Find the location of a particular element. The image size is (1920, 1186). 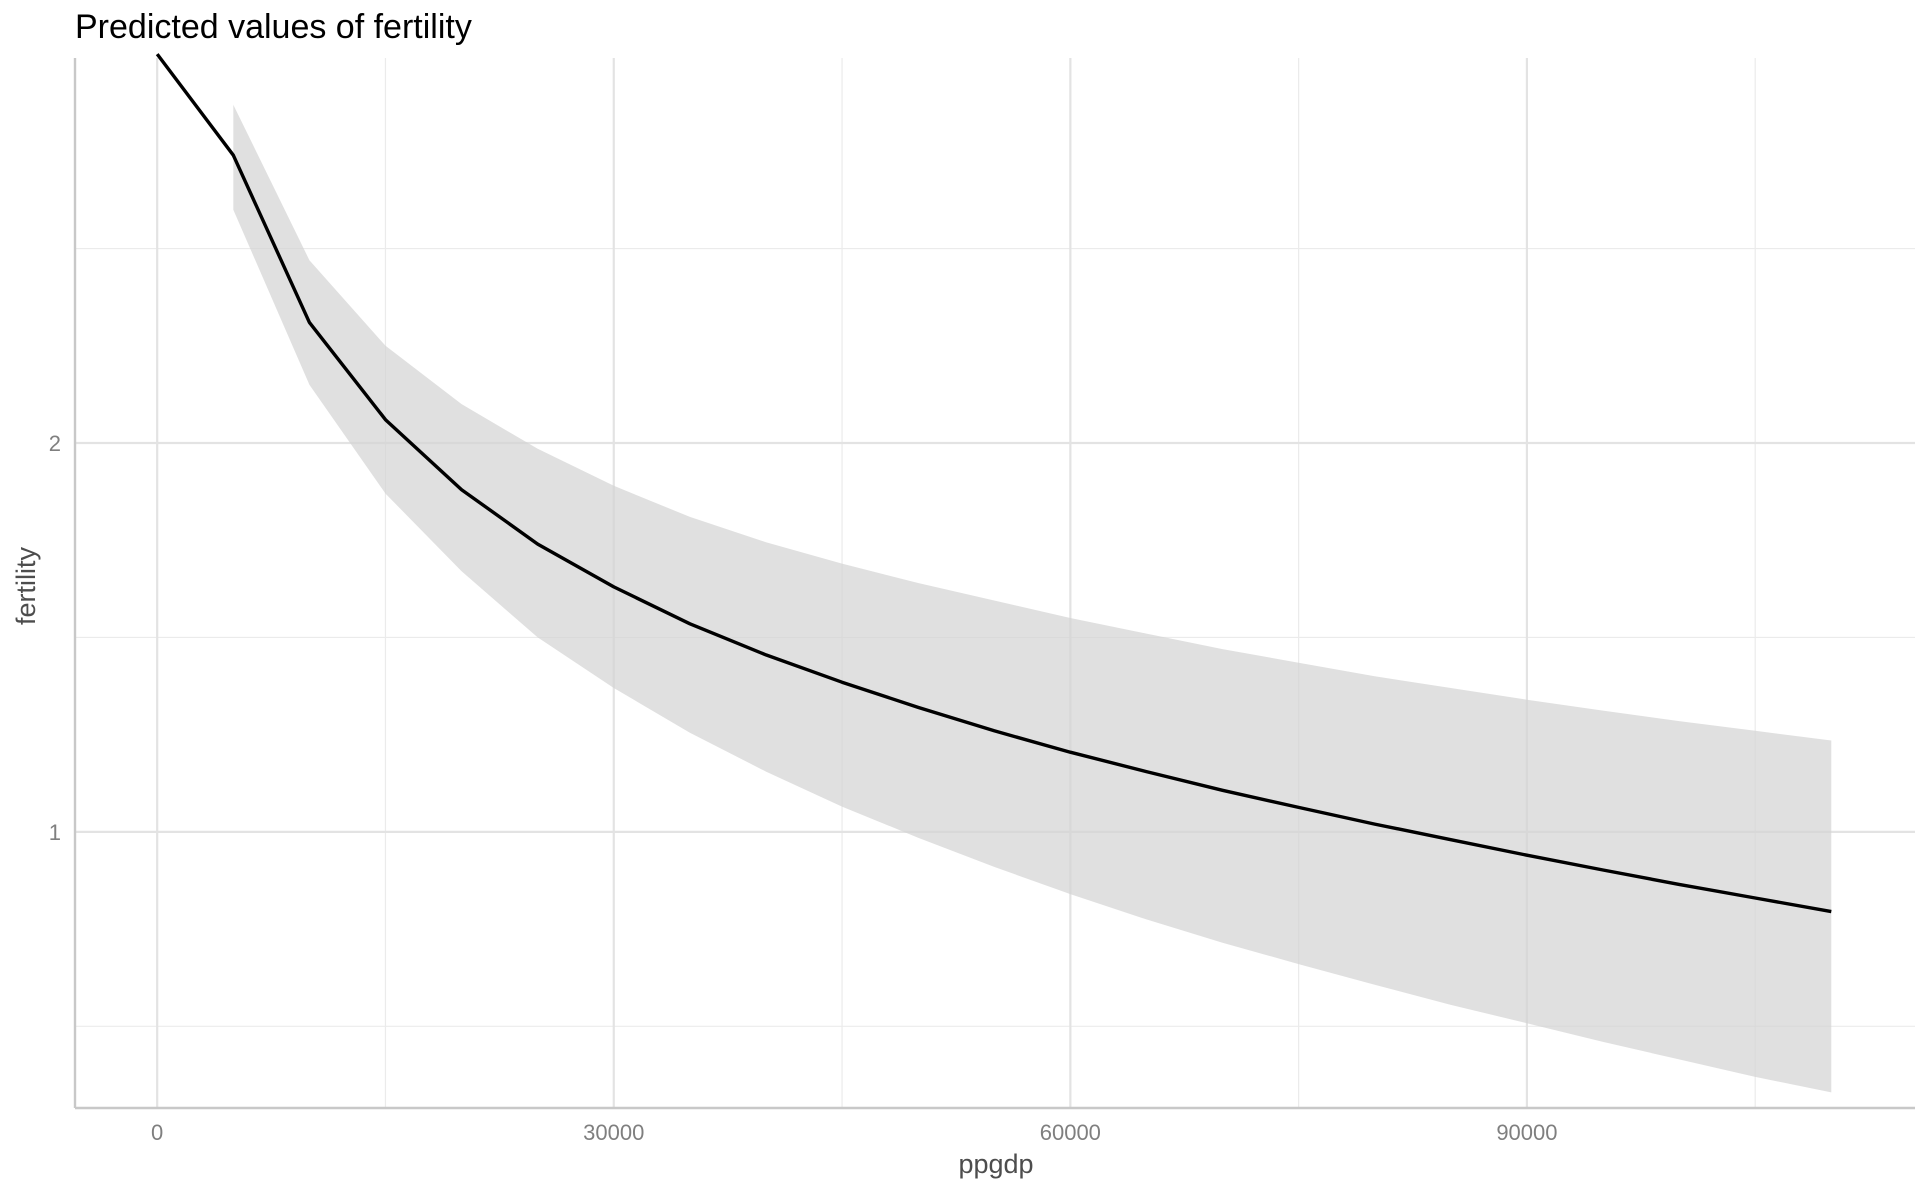

x-tick-label: 0 is located at coordinates (157, 1132).